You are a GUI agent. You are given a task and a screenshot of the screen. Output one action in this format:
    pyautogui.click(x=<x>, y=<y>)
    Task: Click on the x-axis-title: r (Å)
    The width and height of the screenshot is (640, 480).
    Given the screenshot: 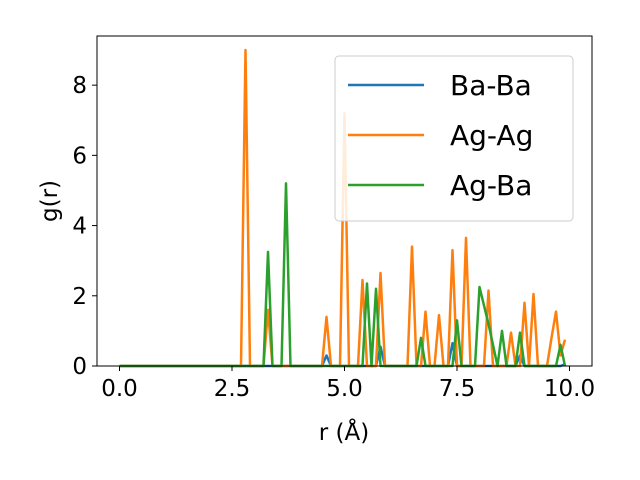 What is the action you would take?
    pyautogui.click(x=344, y=432)
    